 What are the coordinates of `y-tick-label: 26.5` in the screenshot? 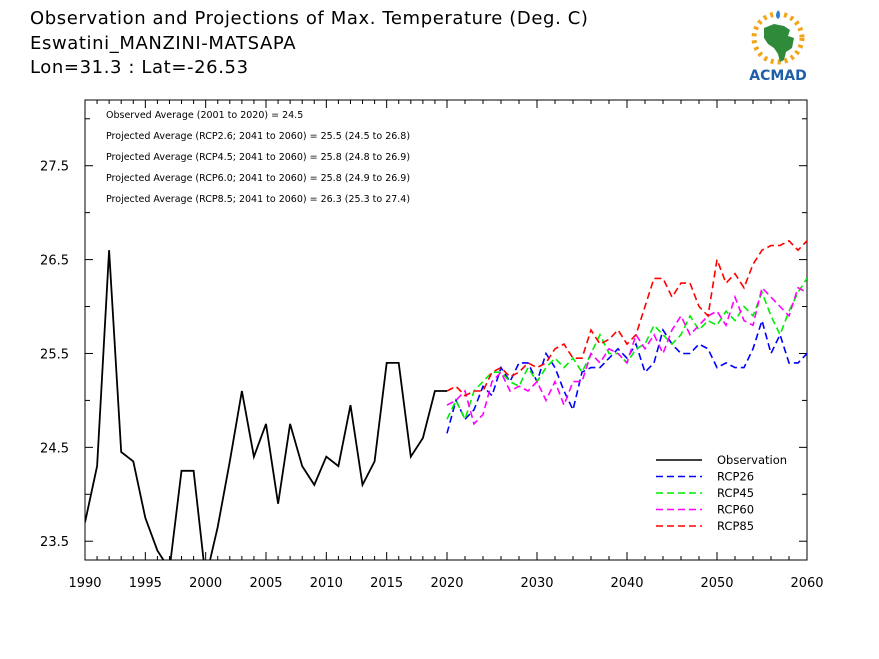 It's located at (54, 261).